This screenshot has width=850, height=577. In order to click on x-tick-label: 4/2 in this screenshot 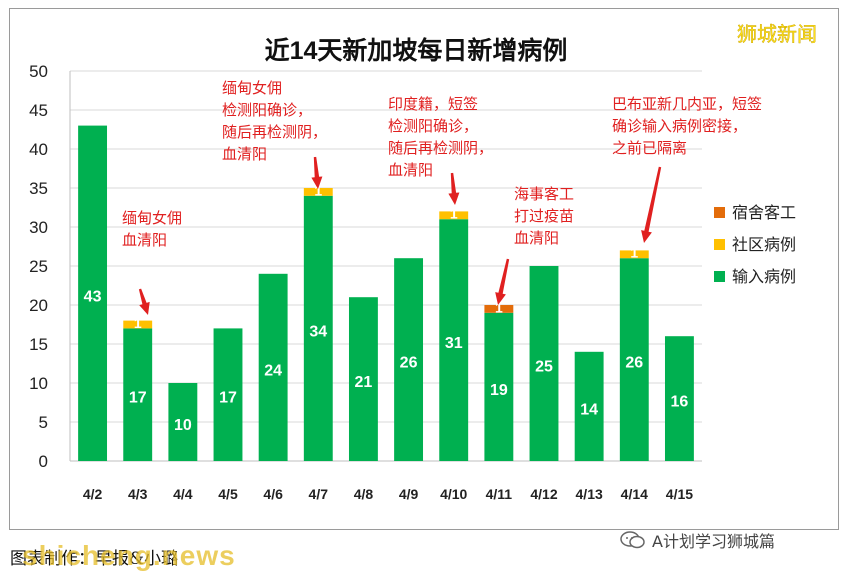, I will do `click(93, 494)`.